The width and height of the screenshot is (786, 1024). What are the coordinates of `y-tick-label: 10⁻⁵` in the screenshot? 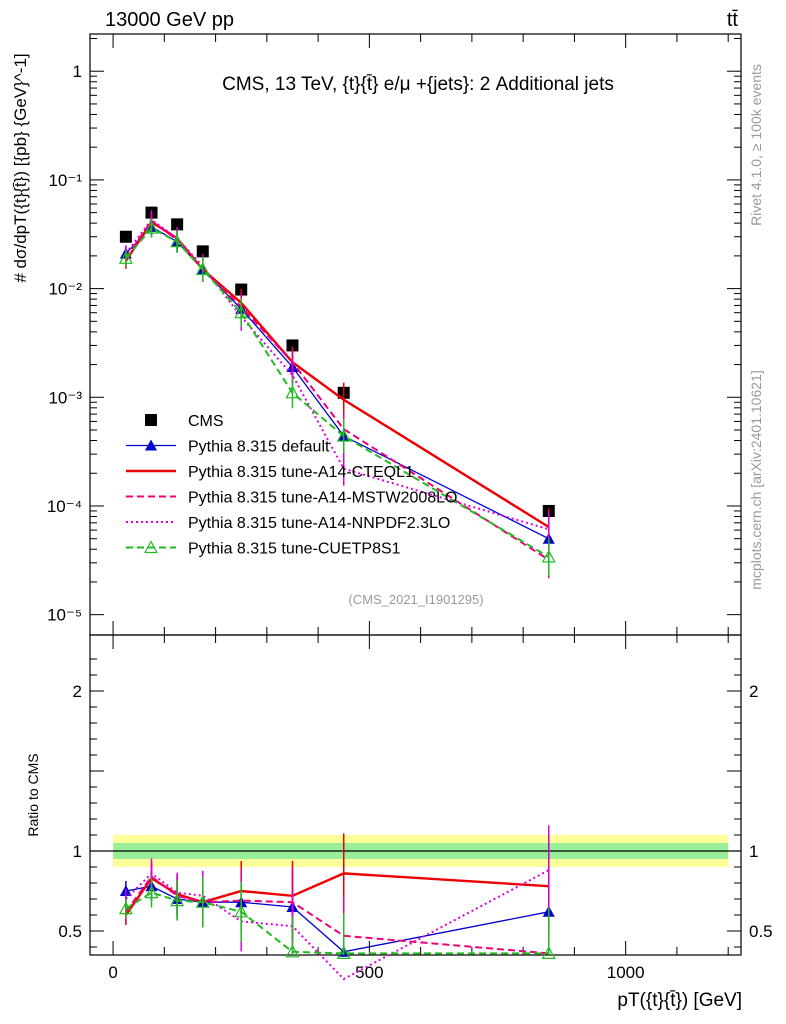 It's located at (64, 615).